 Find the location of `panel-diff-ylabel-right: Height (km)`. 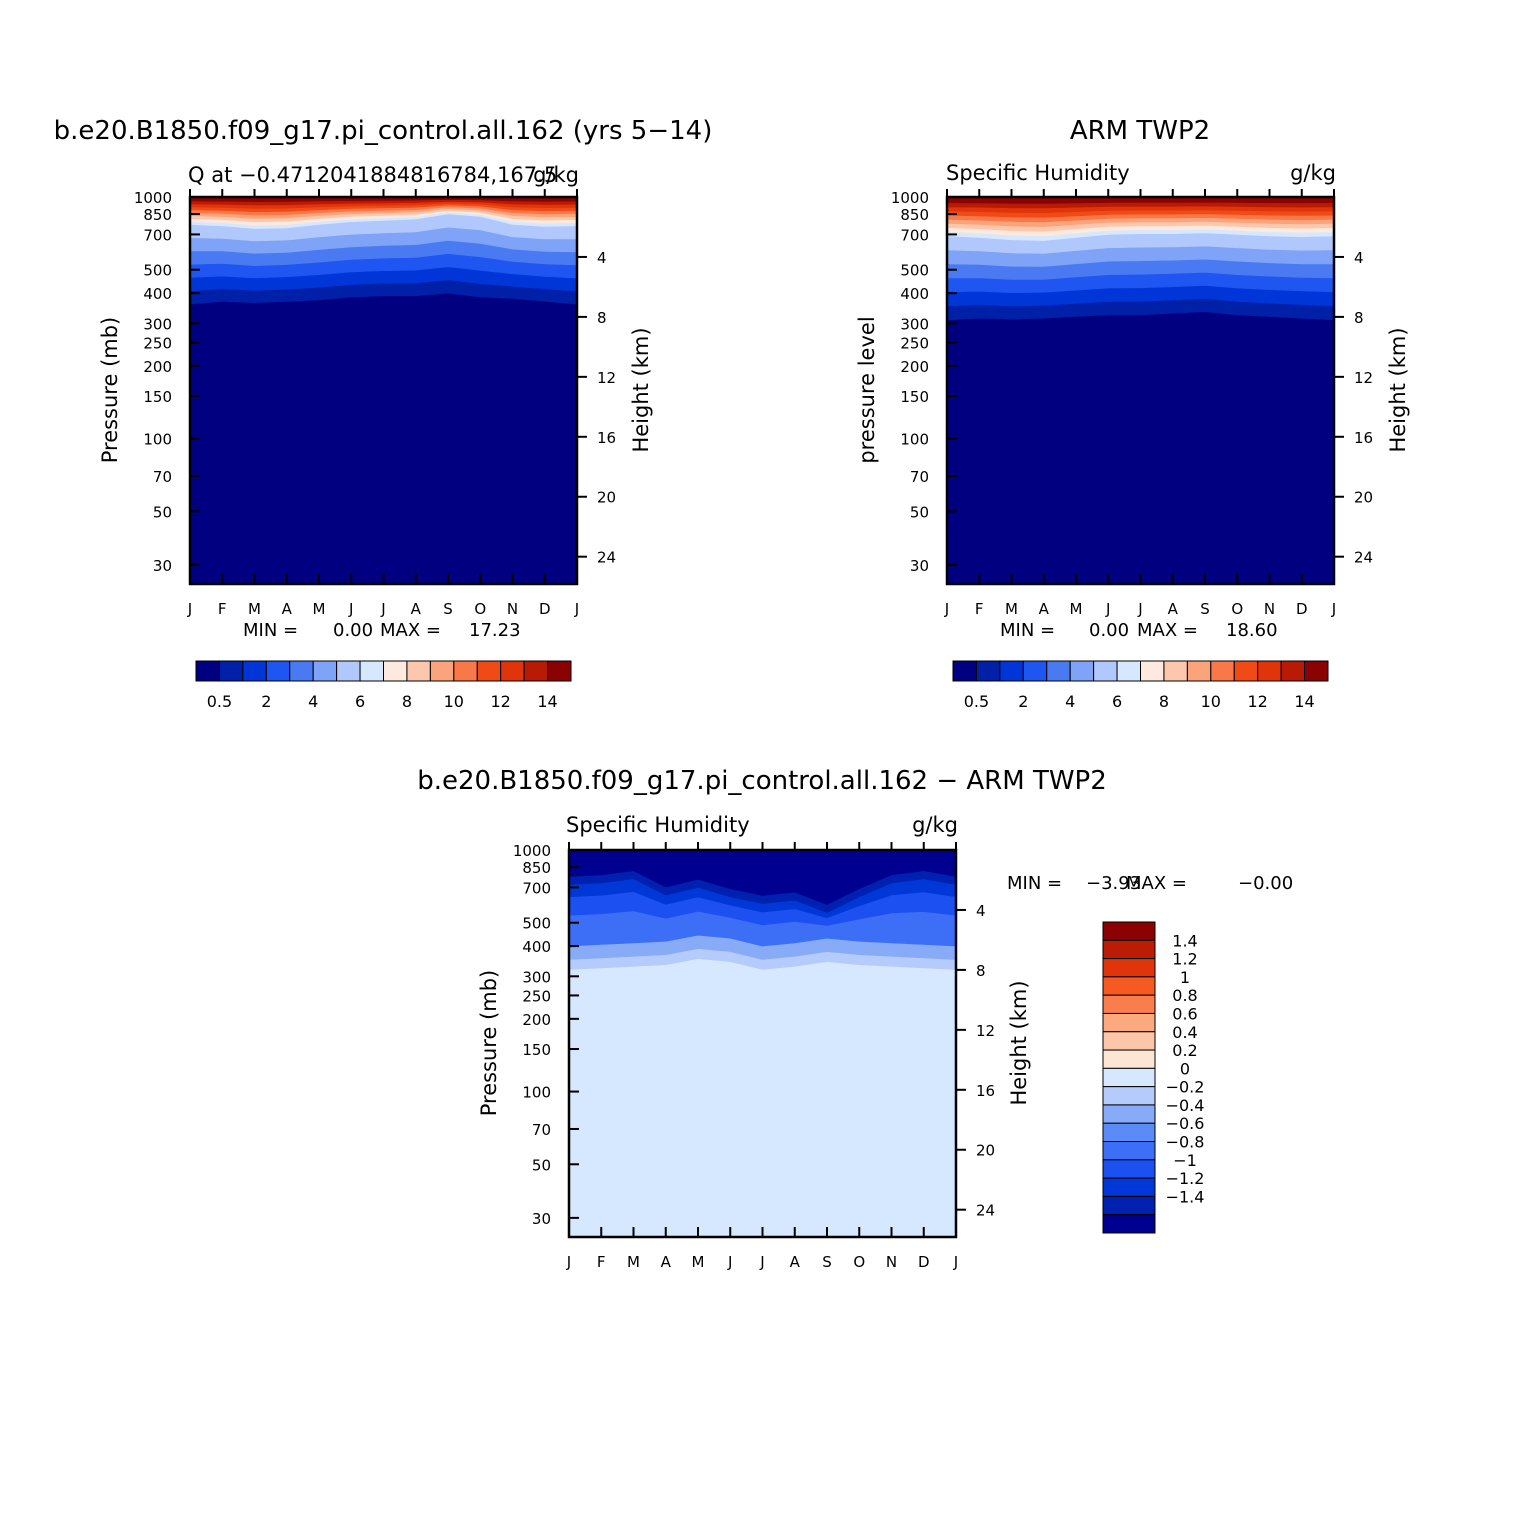

panel-diff-ylabel-right: Height (km) is located at coordinates (1019, 1042).